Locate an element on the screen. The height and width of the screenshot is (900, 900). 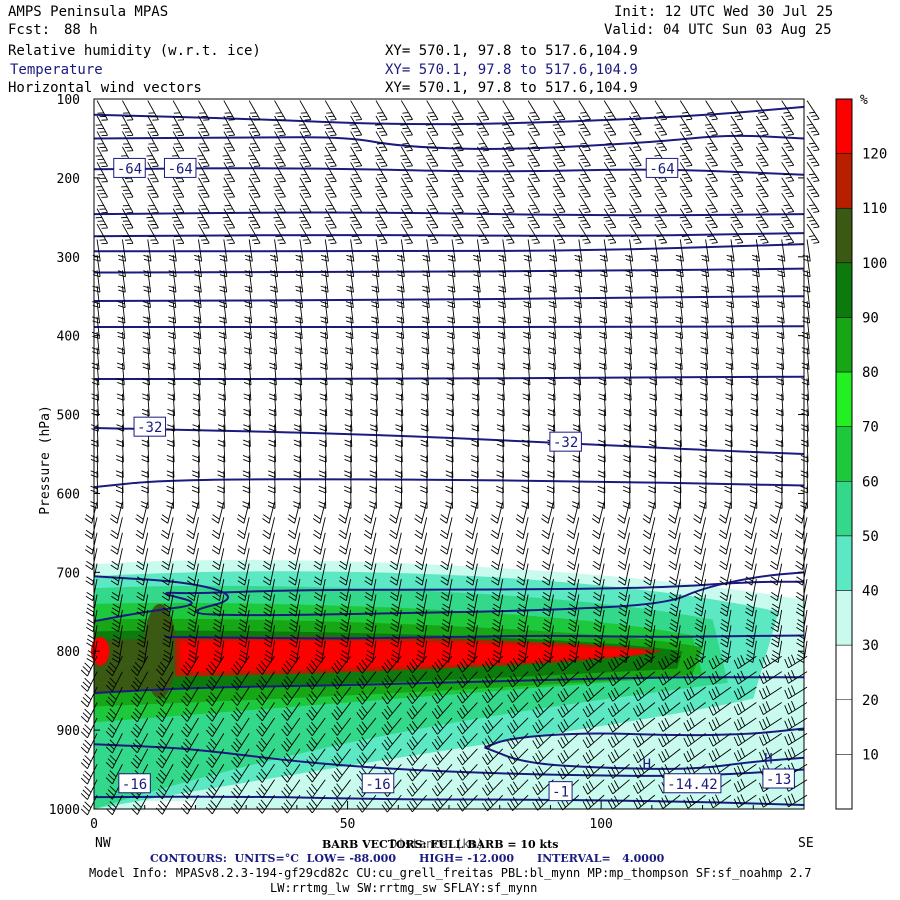
model-title: AMPS Peninsula MPAS is located at coordinates (88, 12).